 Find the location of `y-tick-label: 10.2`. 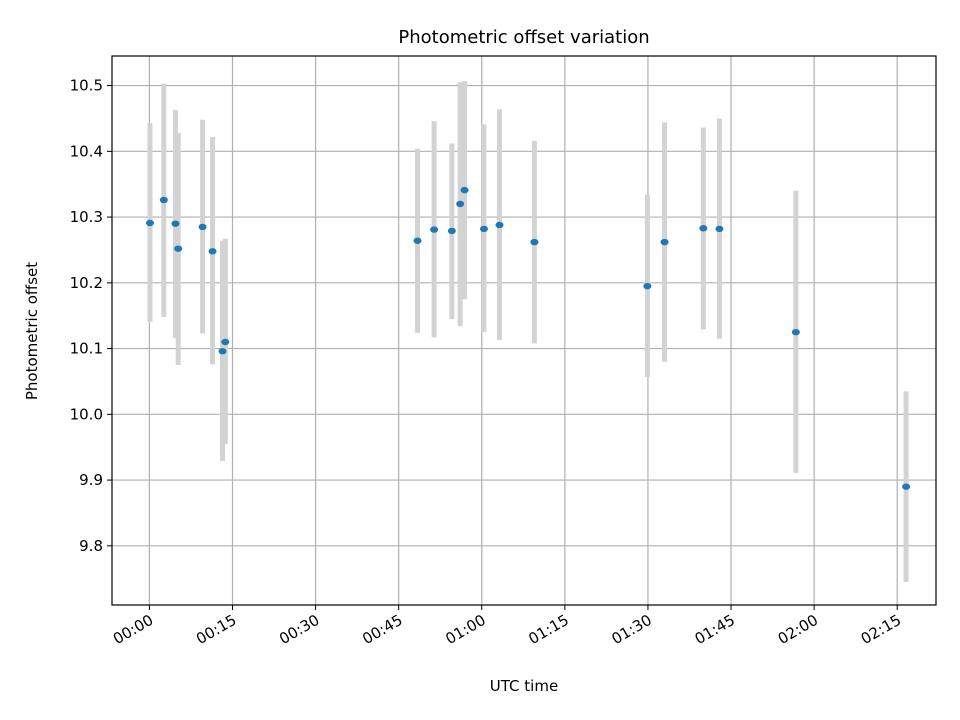

y-tick-label: 10.2 is located at coordinates (86, 283).